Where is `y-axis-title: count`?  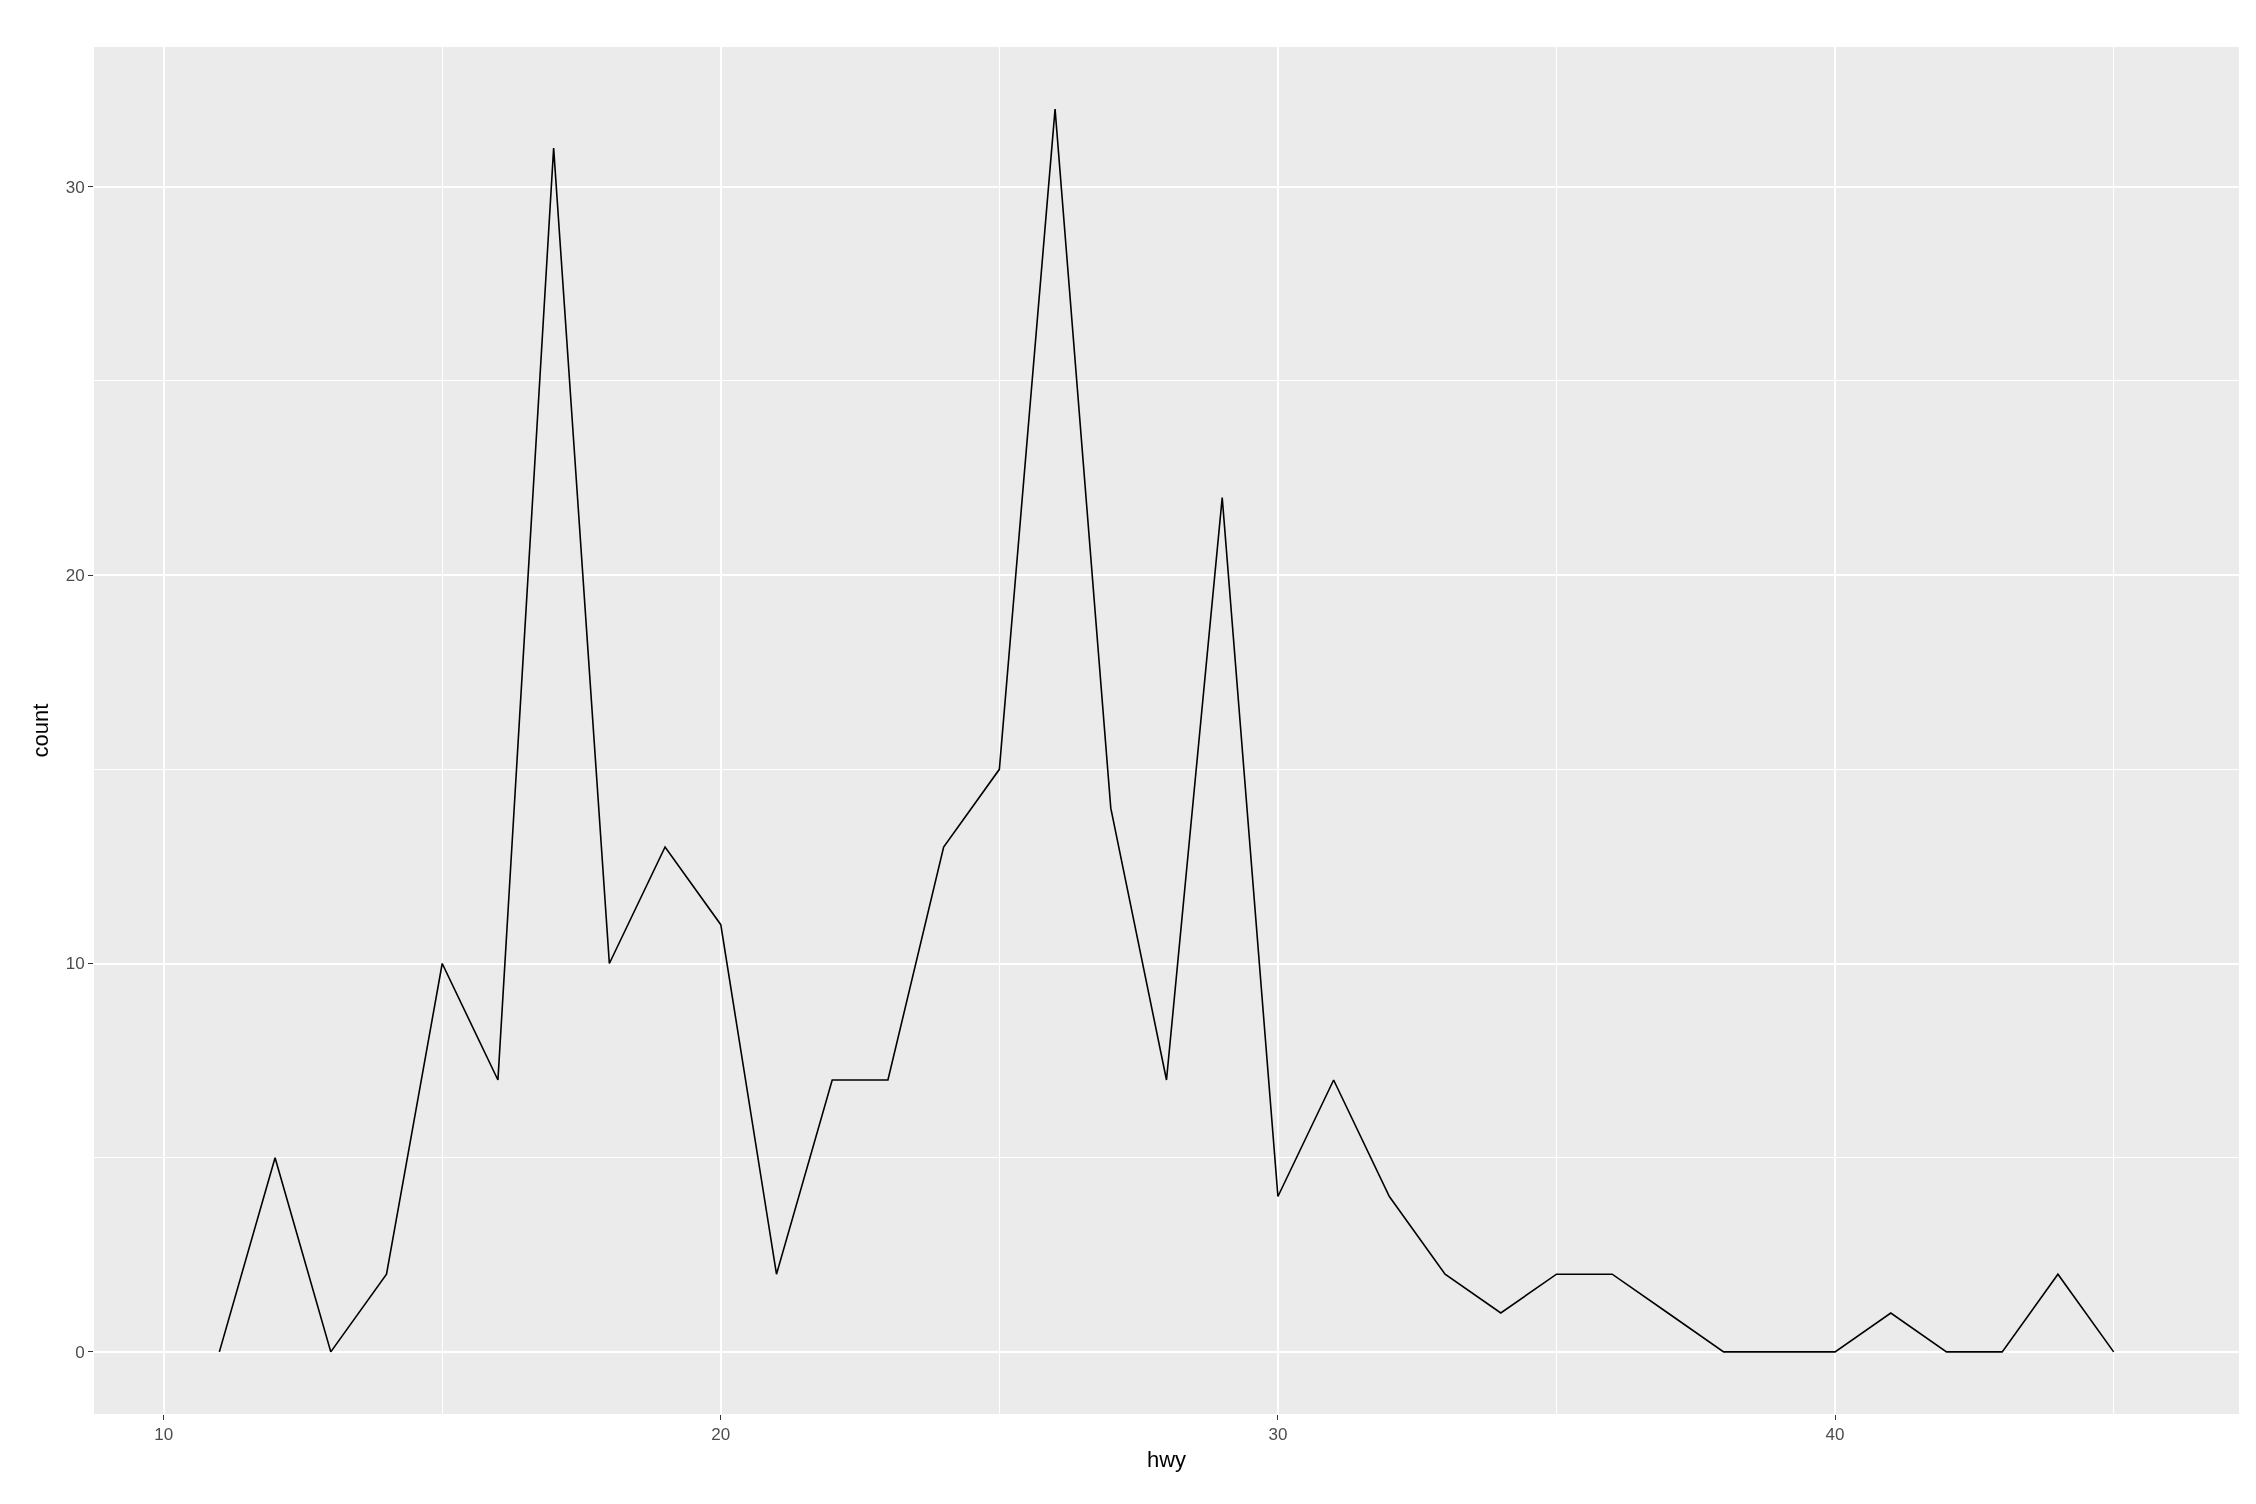
y-axis-title: count is located at coordinates (41, 730).